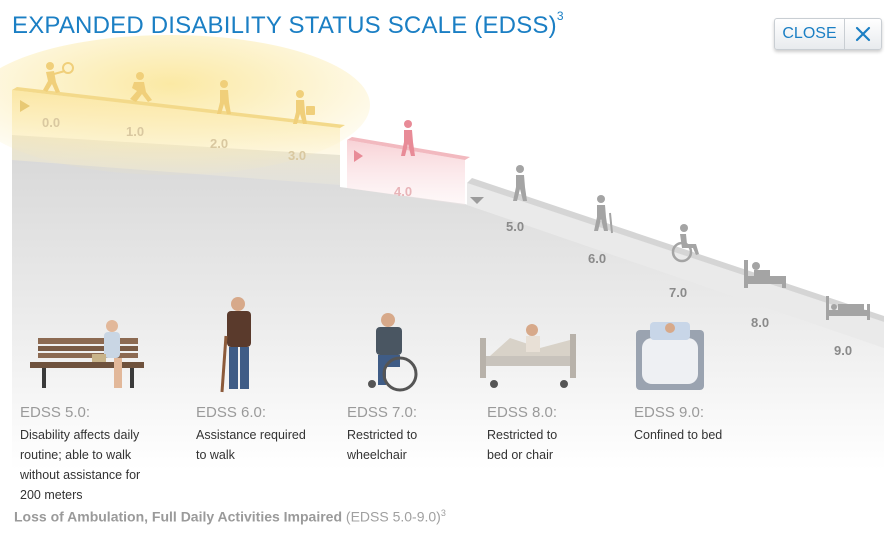  I want to click on caption-edss-6: EDSS 6.0: Assistance required to walk, so click(271, 434).